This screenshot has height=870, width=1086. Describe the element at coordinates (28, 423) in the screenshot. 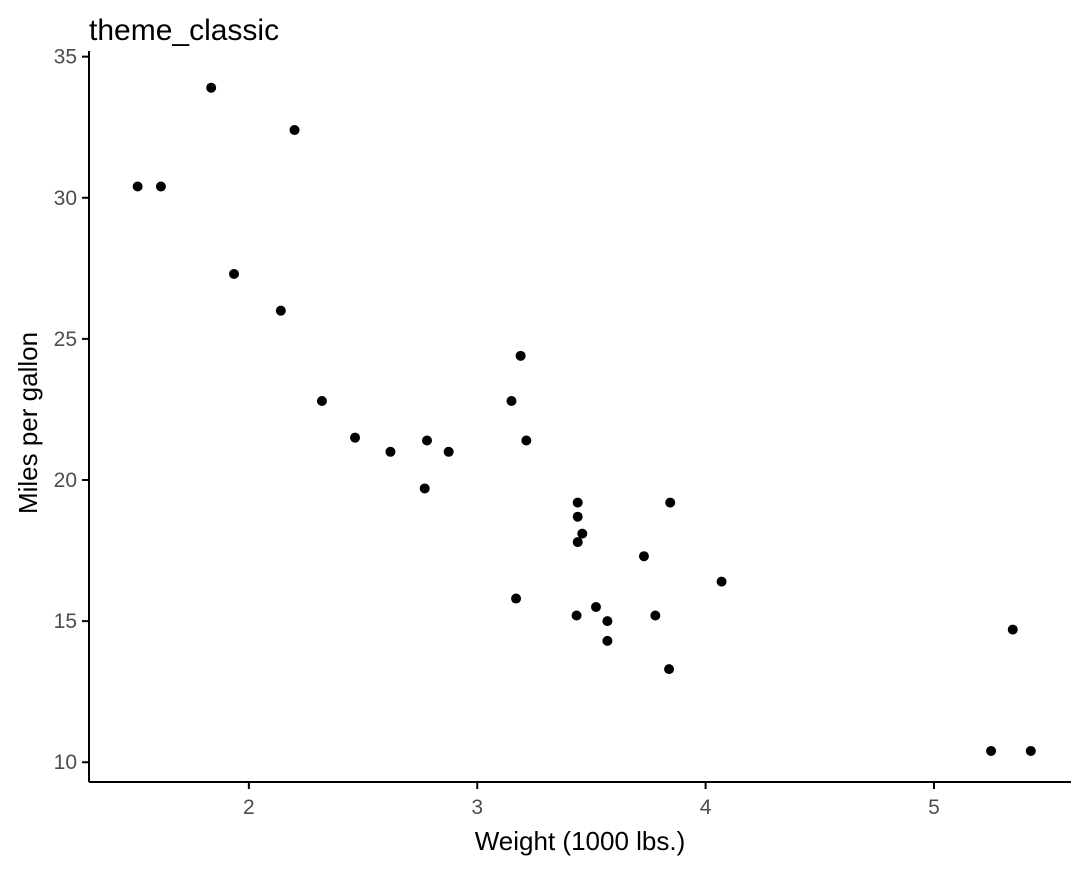

I see `y-axis-title: Miles per gallon` at that location.